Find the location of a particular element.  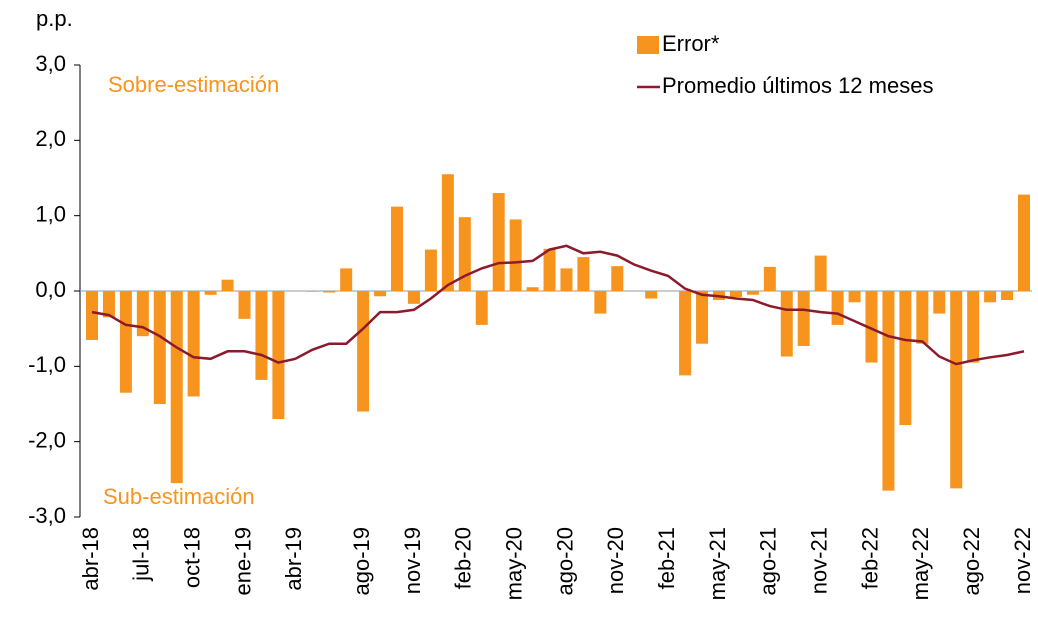

x-tick-label: jul-18 is located at coordinates (141, 554).